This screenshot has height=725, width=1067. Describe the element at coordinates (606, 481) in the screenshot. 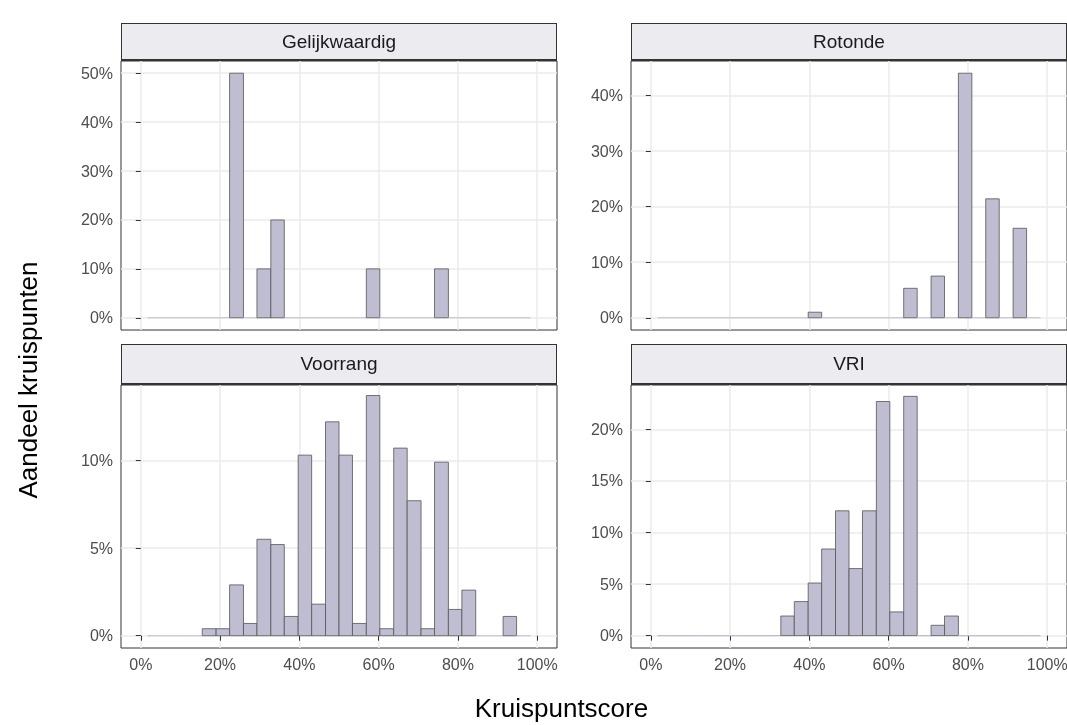

I see `y-tick-label: 15%` at that location.